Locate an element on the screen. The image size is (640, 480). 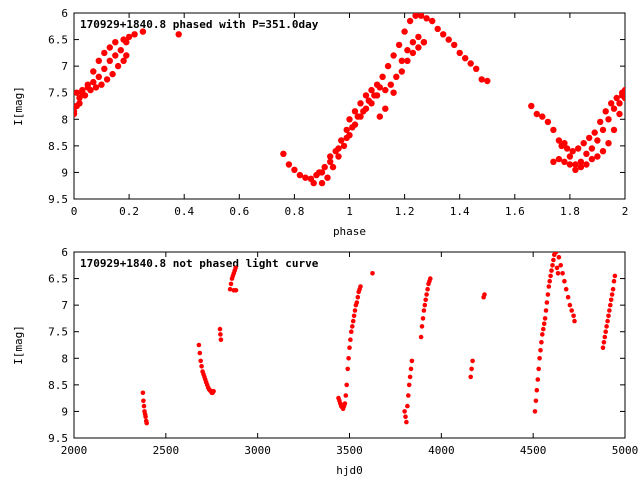
phased-chart-title: 170929+1840.8 phased with P=351.0day is located at coordinates (199, 24).